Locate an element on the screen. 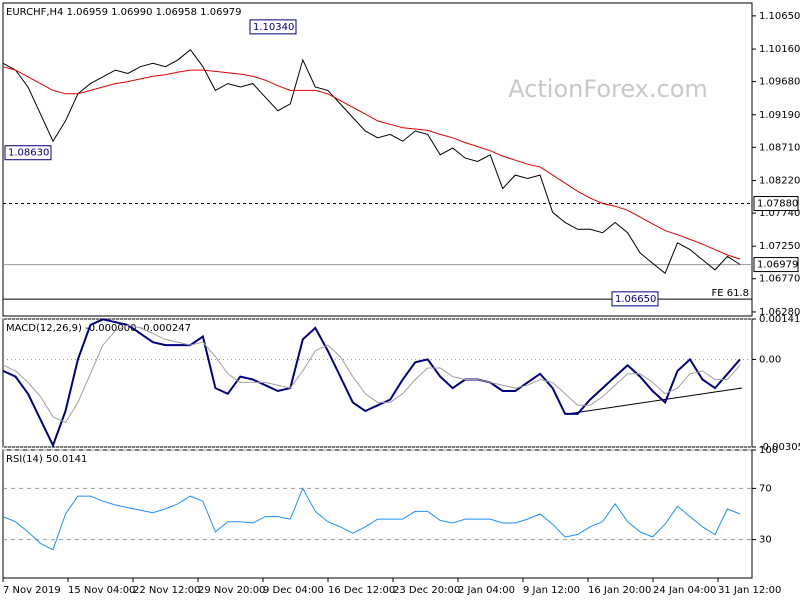  x-tick-label: 7 Nov 2019 is located at coordinates (32, 590).